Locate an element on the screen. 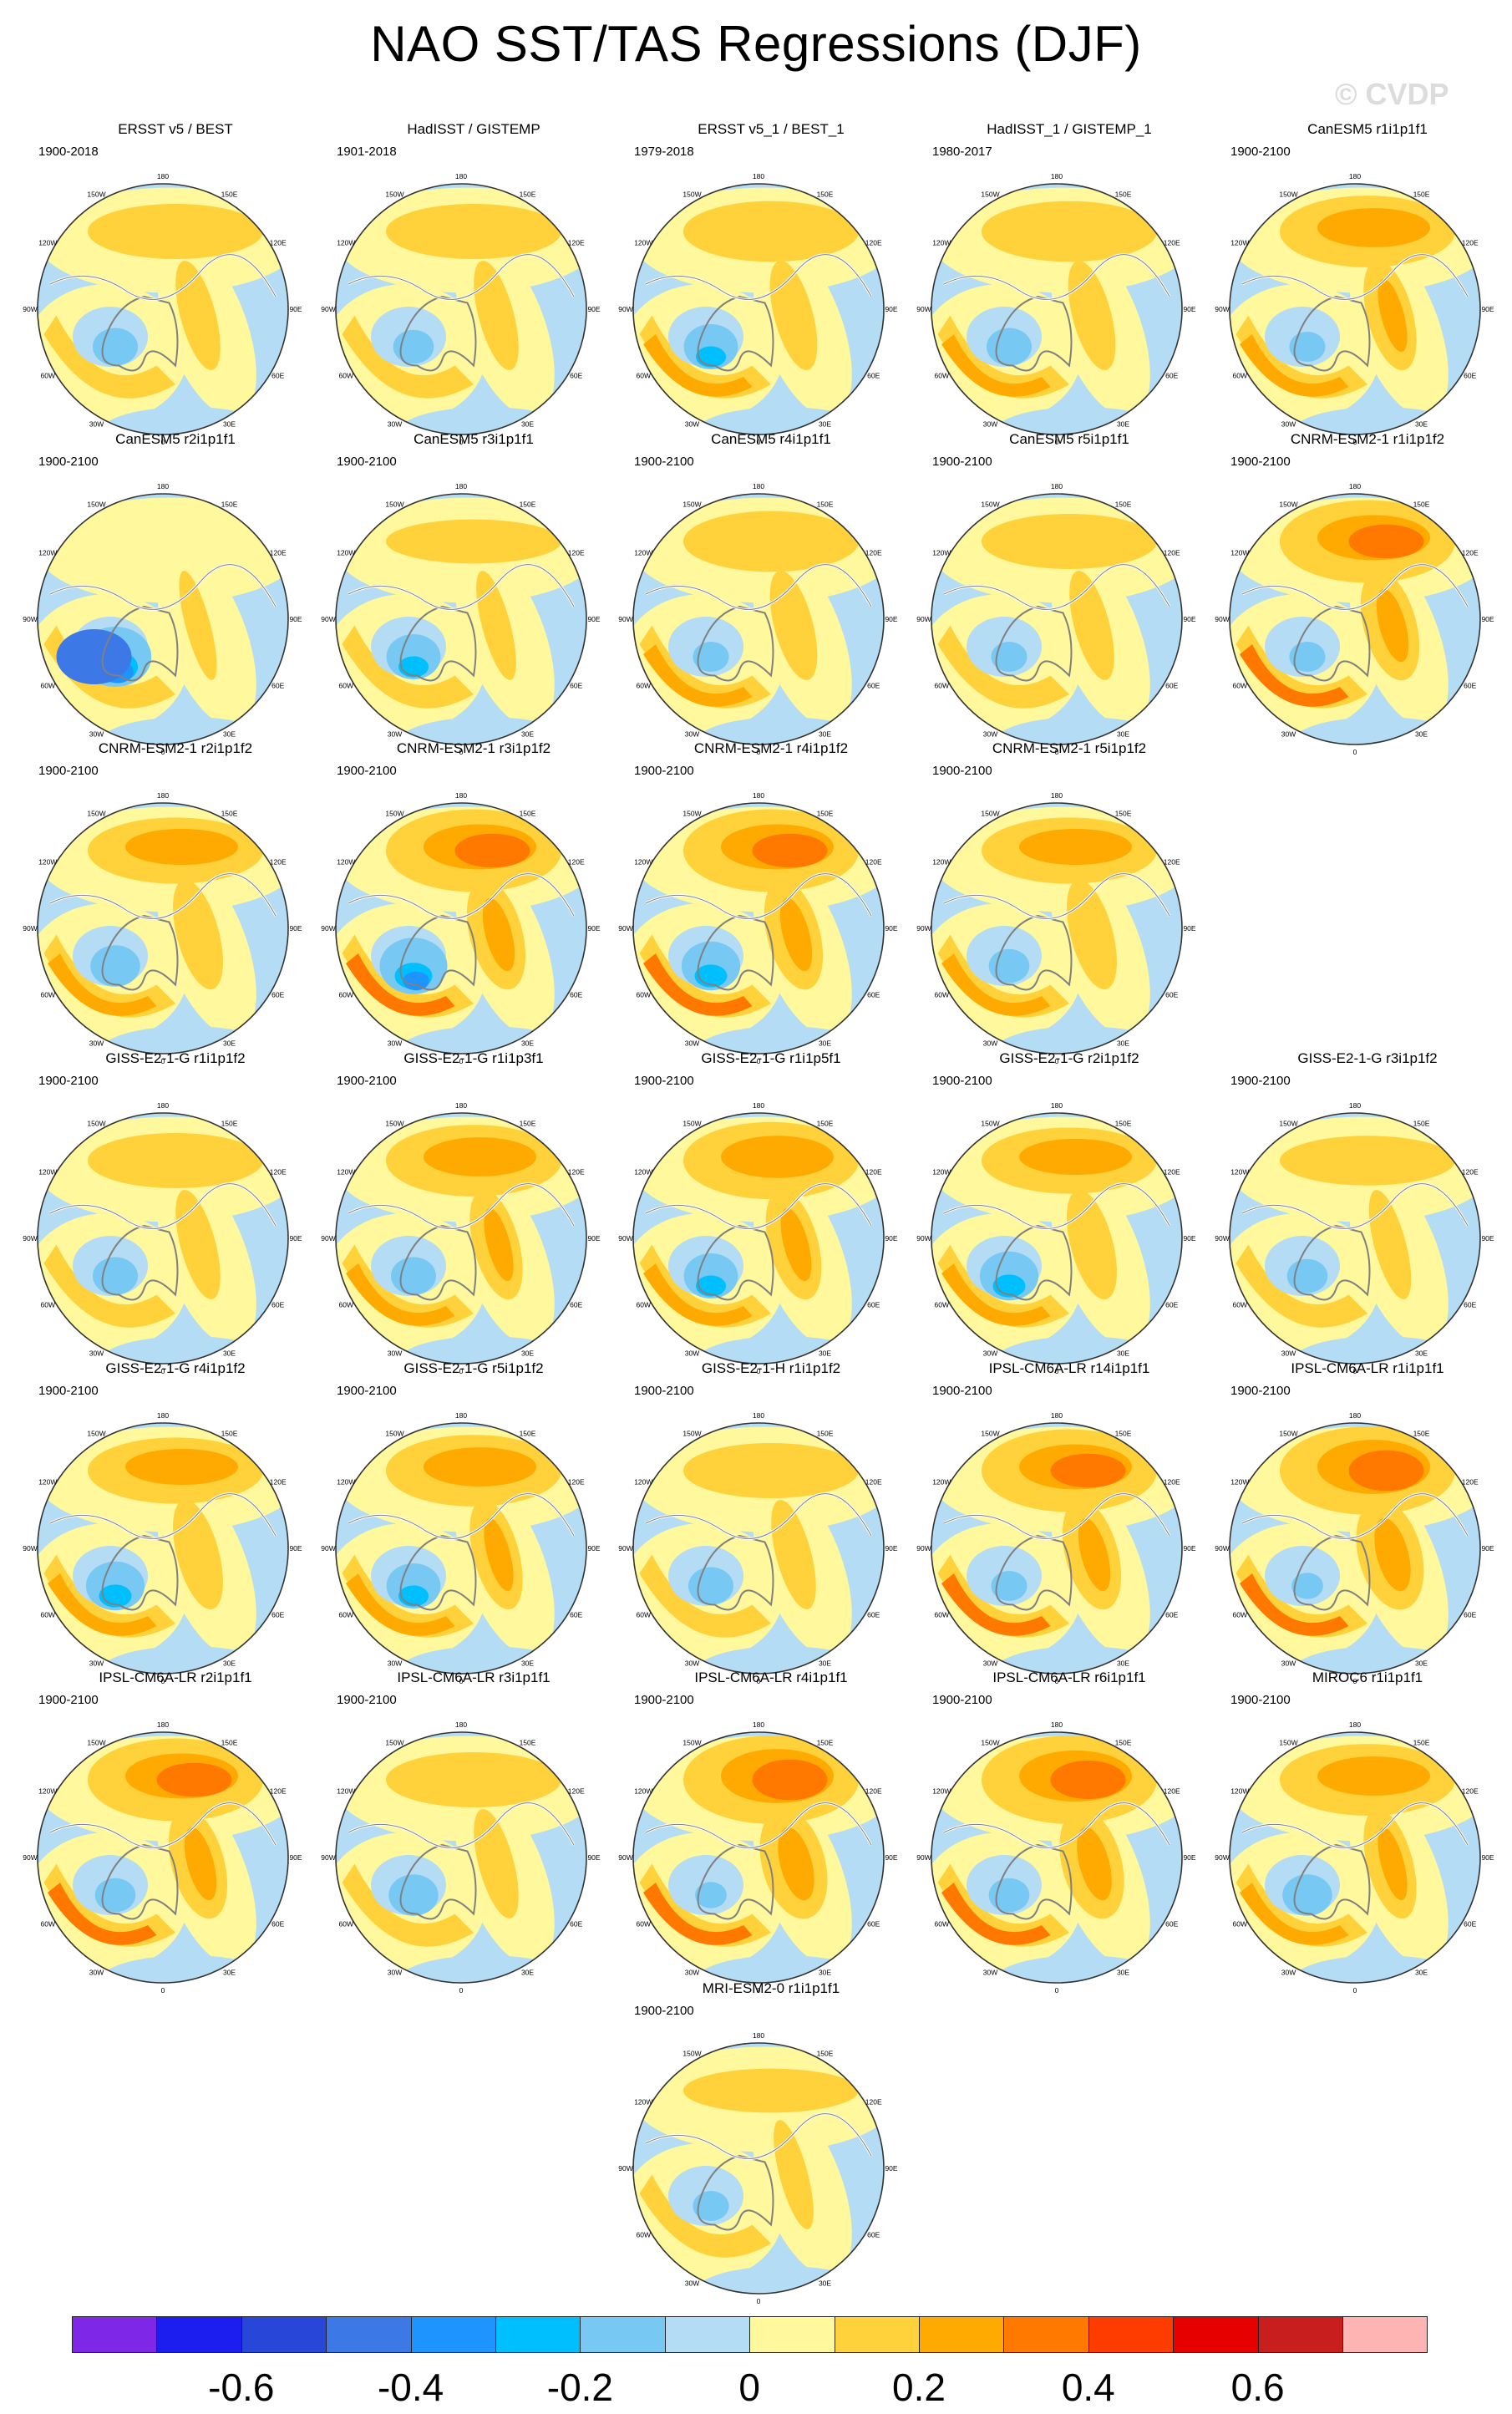  panel-title: HadISST / GISTEMP is located at coordinates (473, 129).